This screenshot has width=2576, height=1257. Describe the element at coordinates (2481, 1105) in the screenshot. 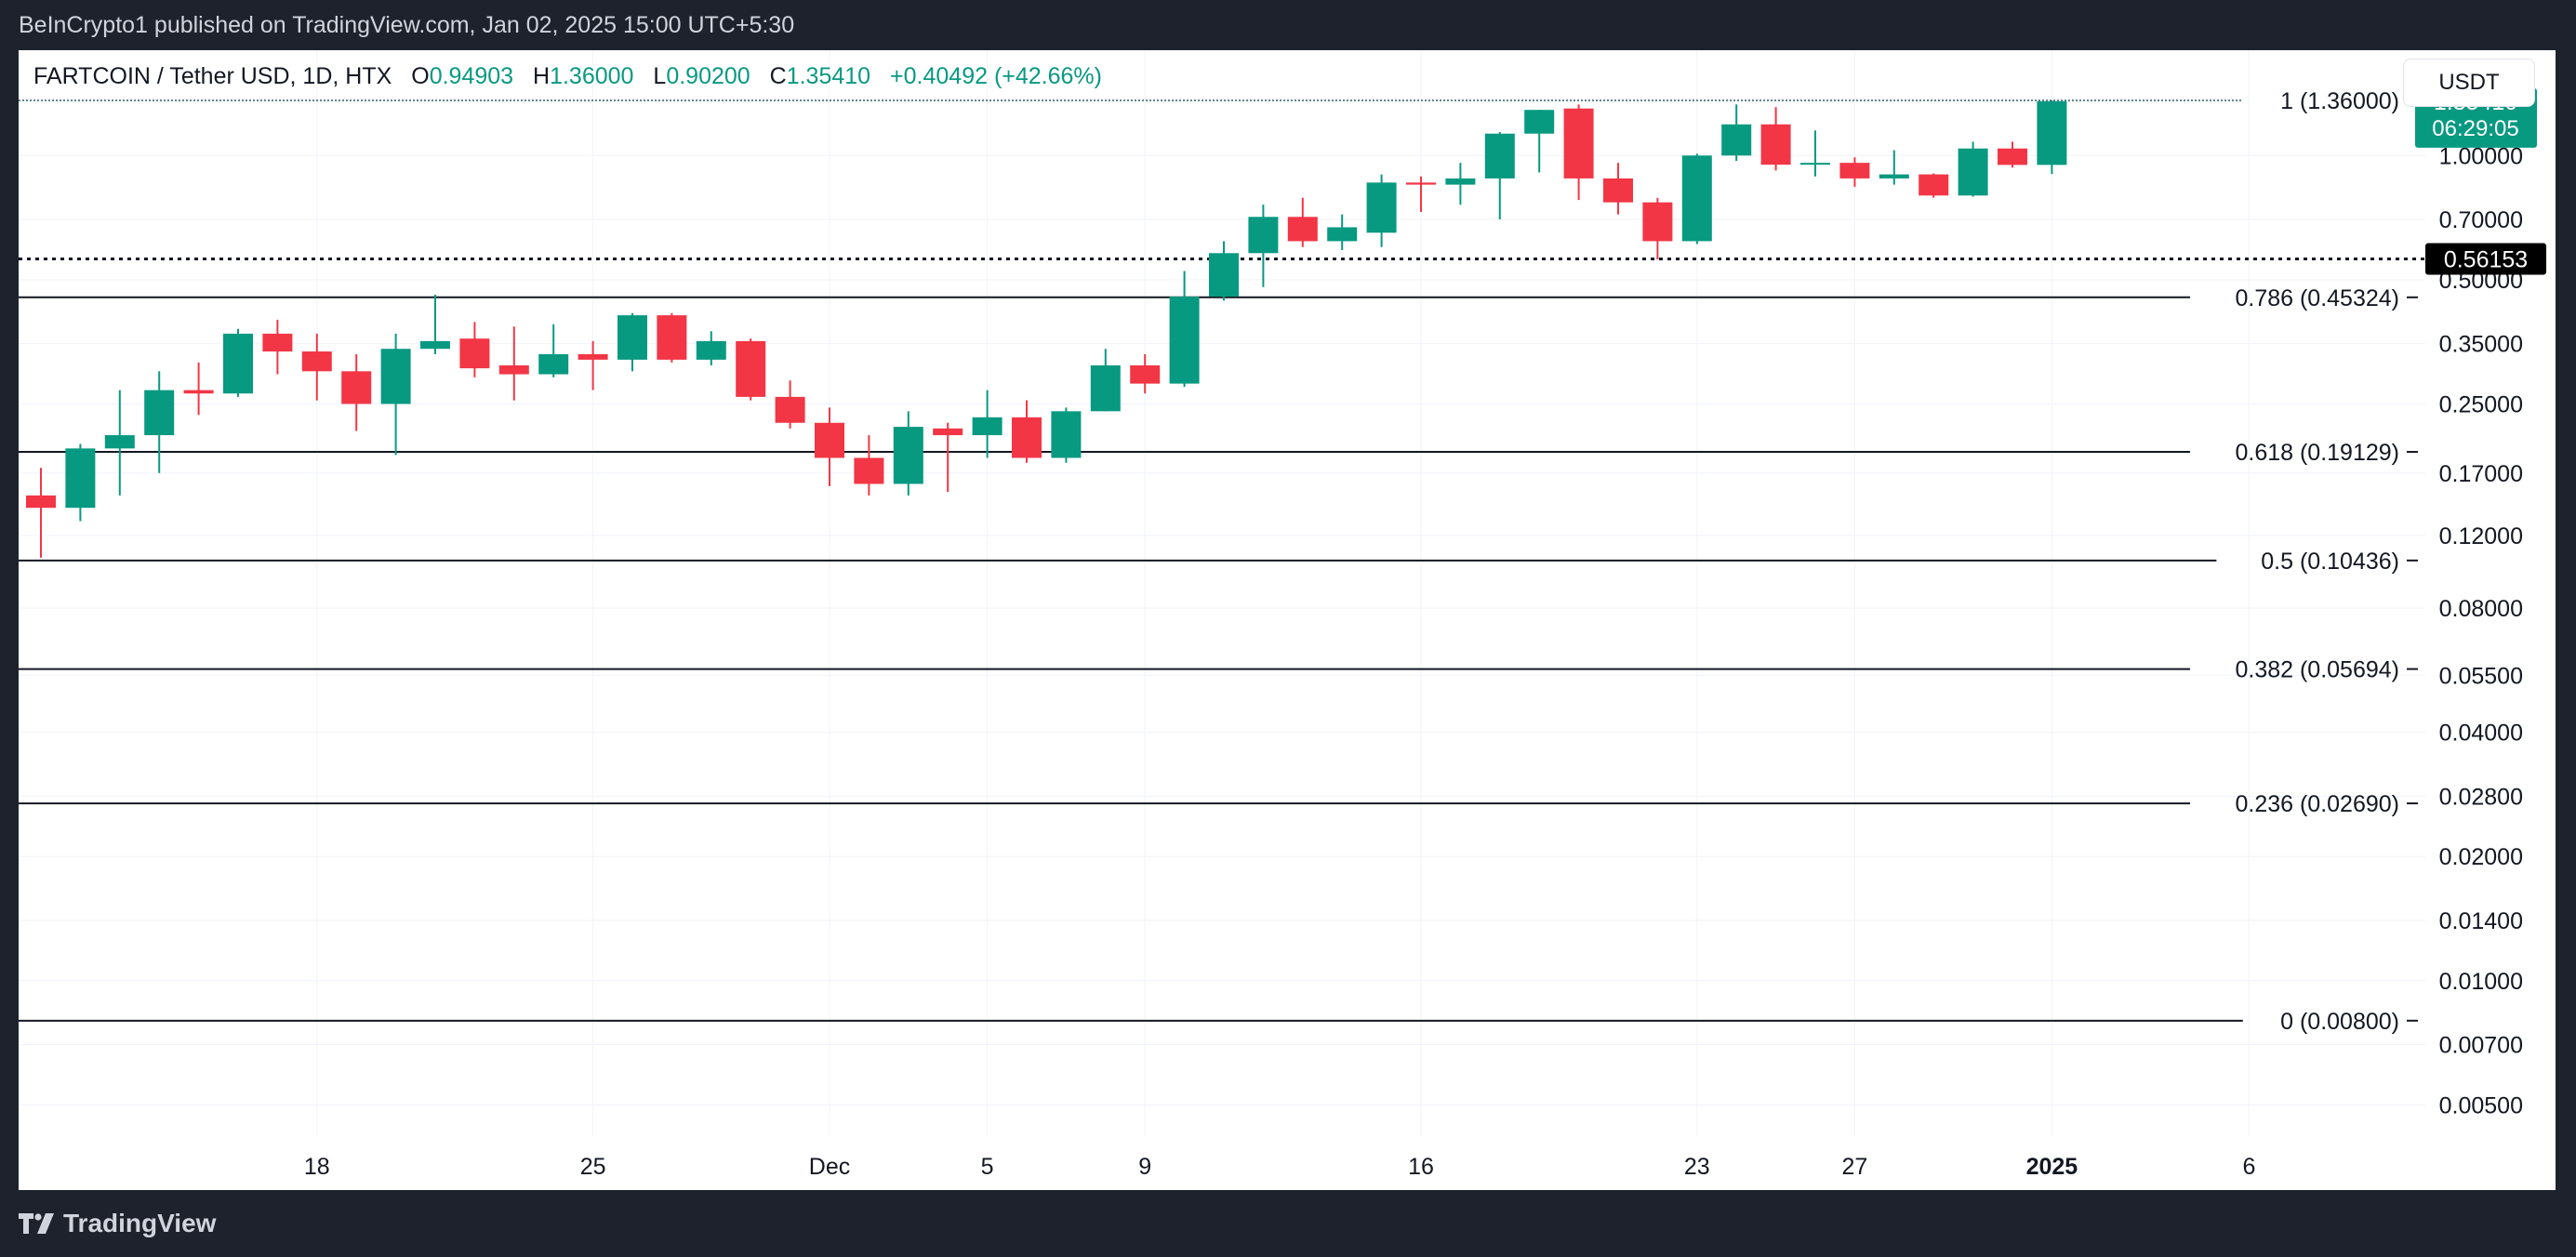

I see `price-tick-label: 0.00500` at that location.